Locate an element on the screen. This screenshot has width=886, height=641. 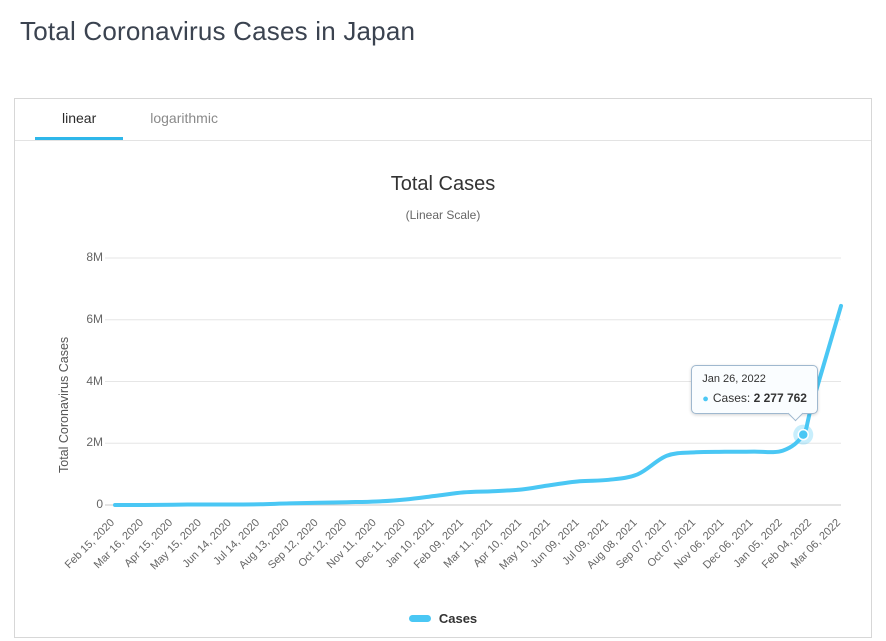
y-tick-label: 2M is located at coordinates (94, 442).